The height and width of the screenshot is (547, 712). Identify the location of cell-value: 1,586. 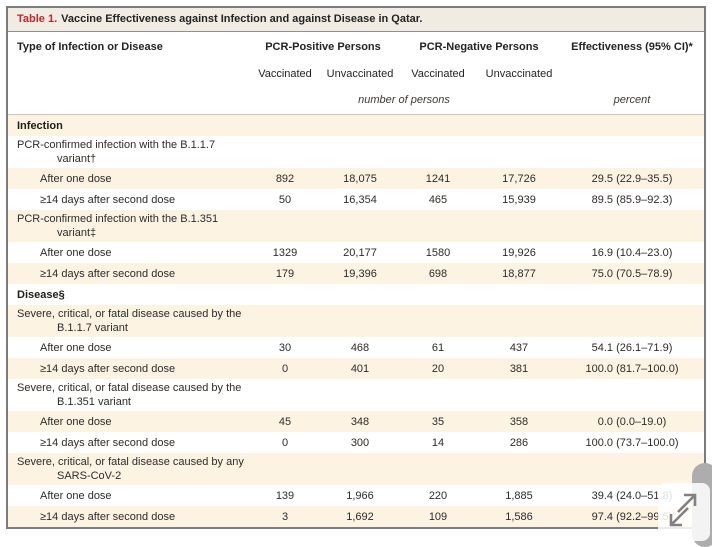
(519, 516).